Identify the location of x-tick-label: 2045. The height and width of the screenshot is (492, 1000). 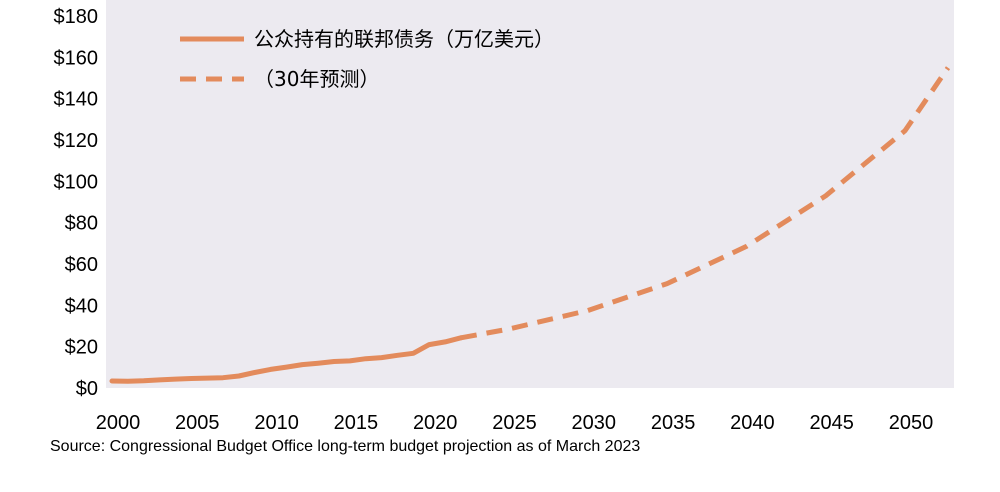
(831, 423).